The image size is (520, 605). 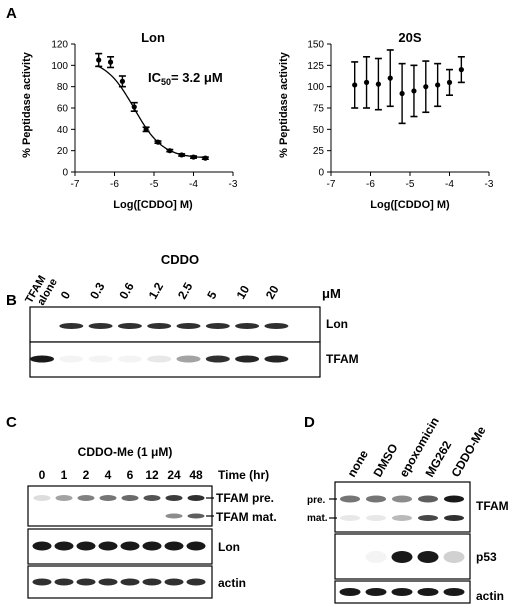 What do you see at coordinates (357, 463) in the screenshot?
I see `lane-label: none` at bounding box center [357, 463].